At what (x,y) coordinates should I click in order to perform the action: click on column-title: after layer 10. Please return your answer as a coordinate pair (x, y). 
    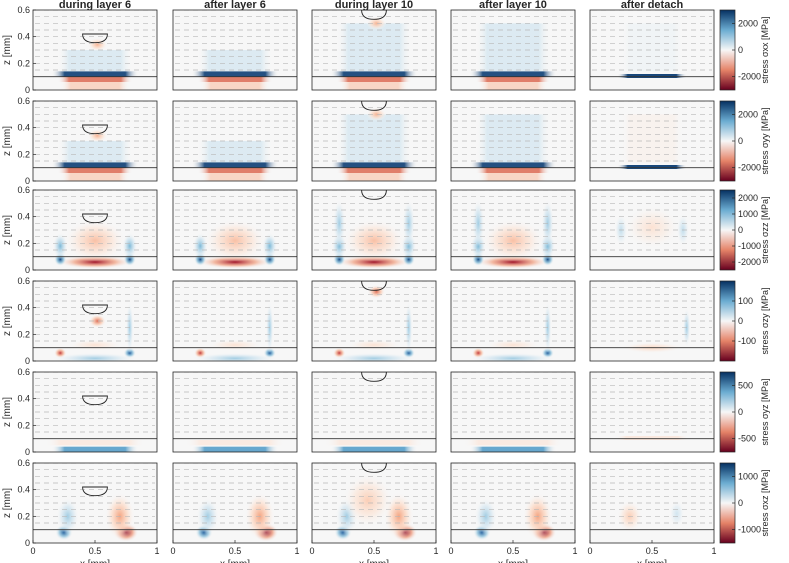
    Looking at the image, I should click on (513, 5).